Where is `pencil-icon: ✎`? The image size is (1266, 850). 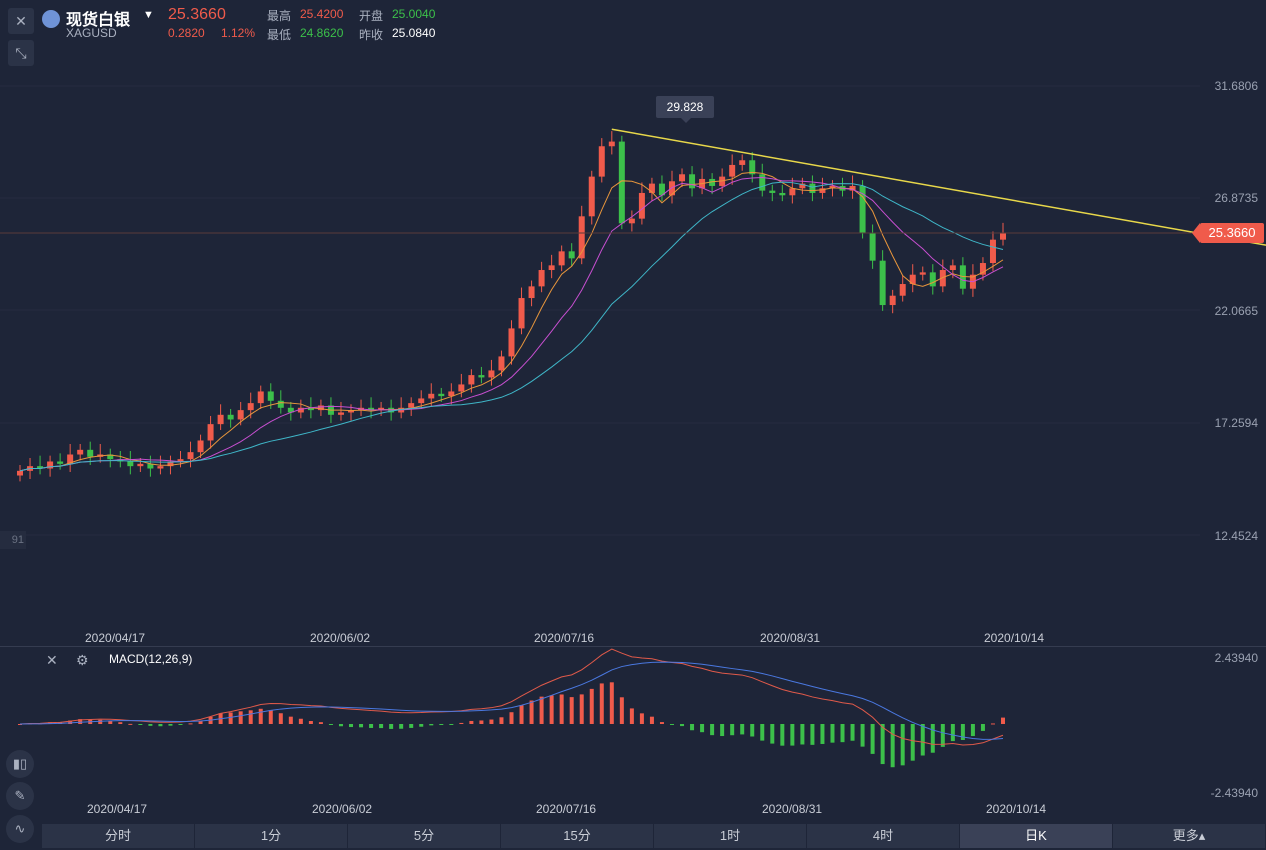 pencil-icon: ✎ is located at coordinates (20, 796).